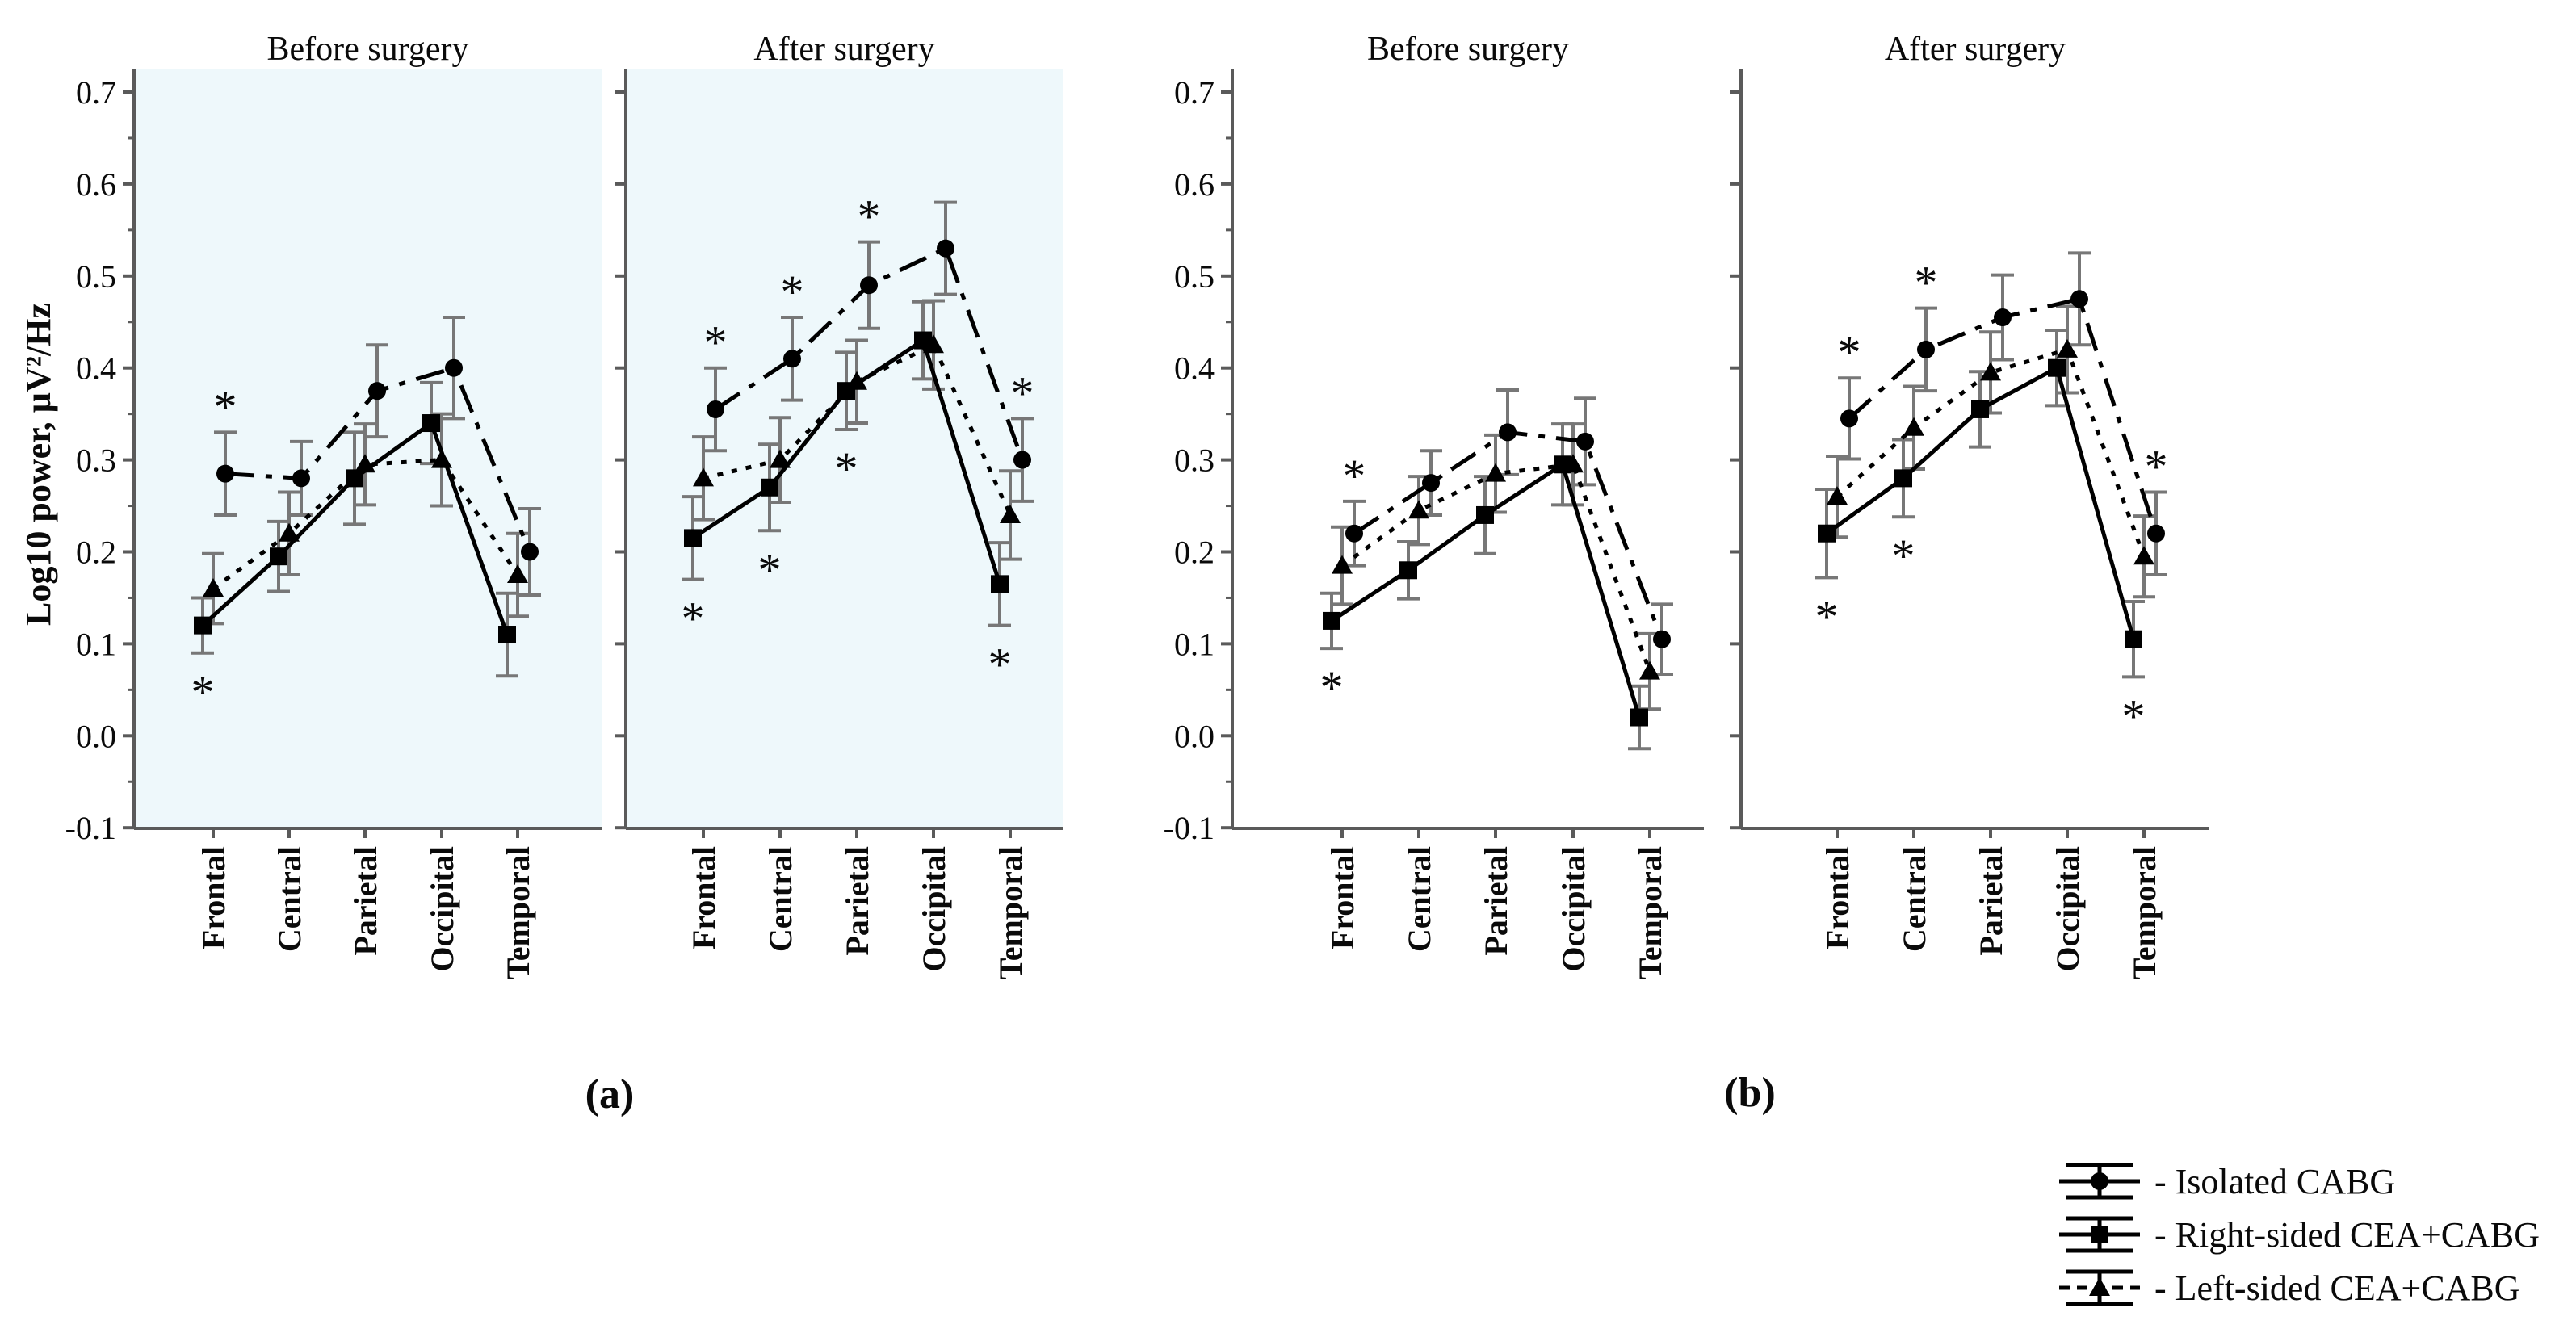  Describe the element at coordinates (1194, 644) in the screenshot. I see `y-tick-label: 0.1` at that location.